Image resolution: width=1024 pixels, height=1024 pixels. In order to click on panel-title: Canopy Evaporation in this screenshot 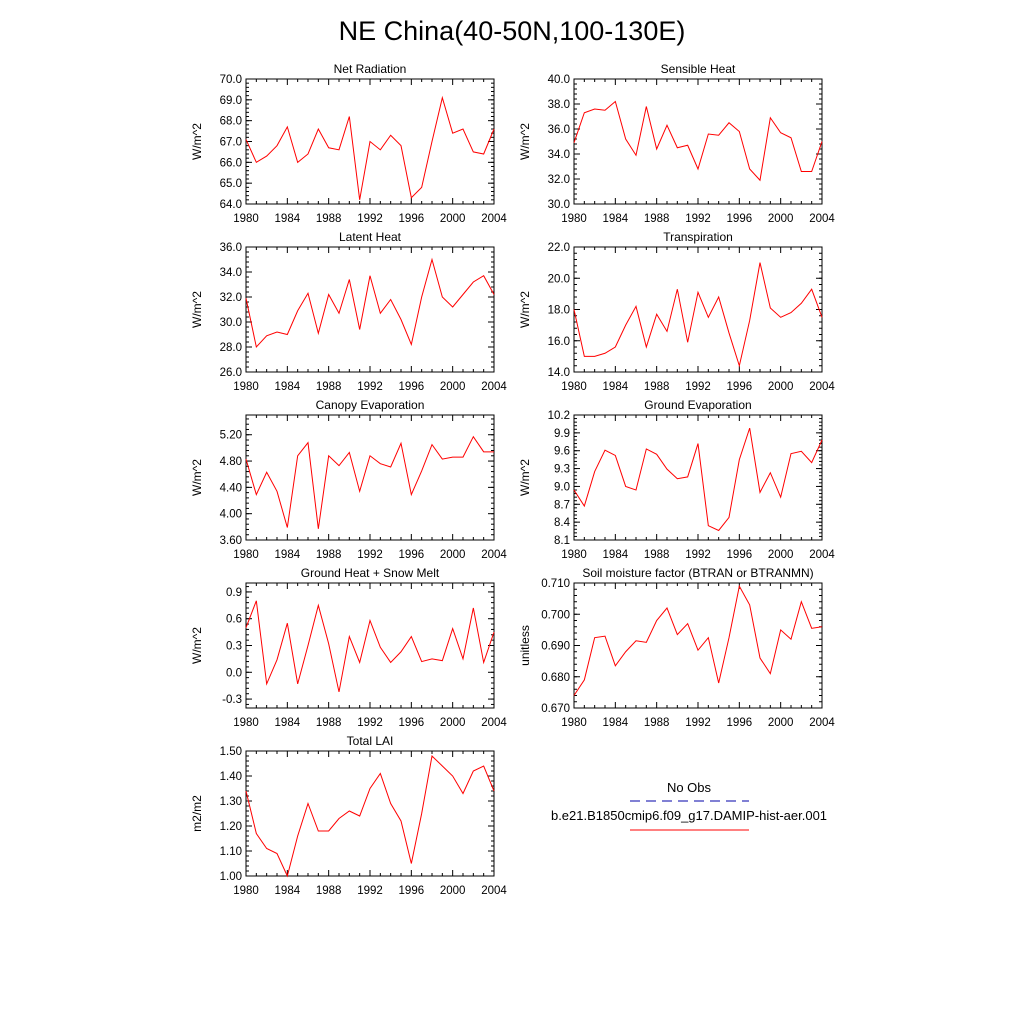, I will do `click(370, 405)`.